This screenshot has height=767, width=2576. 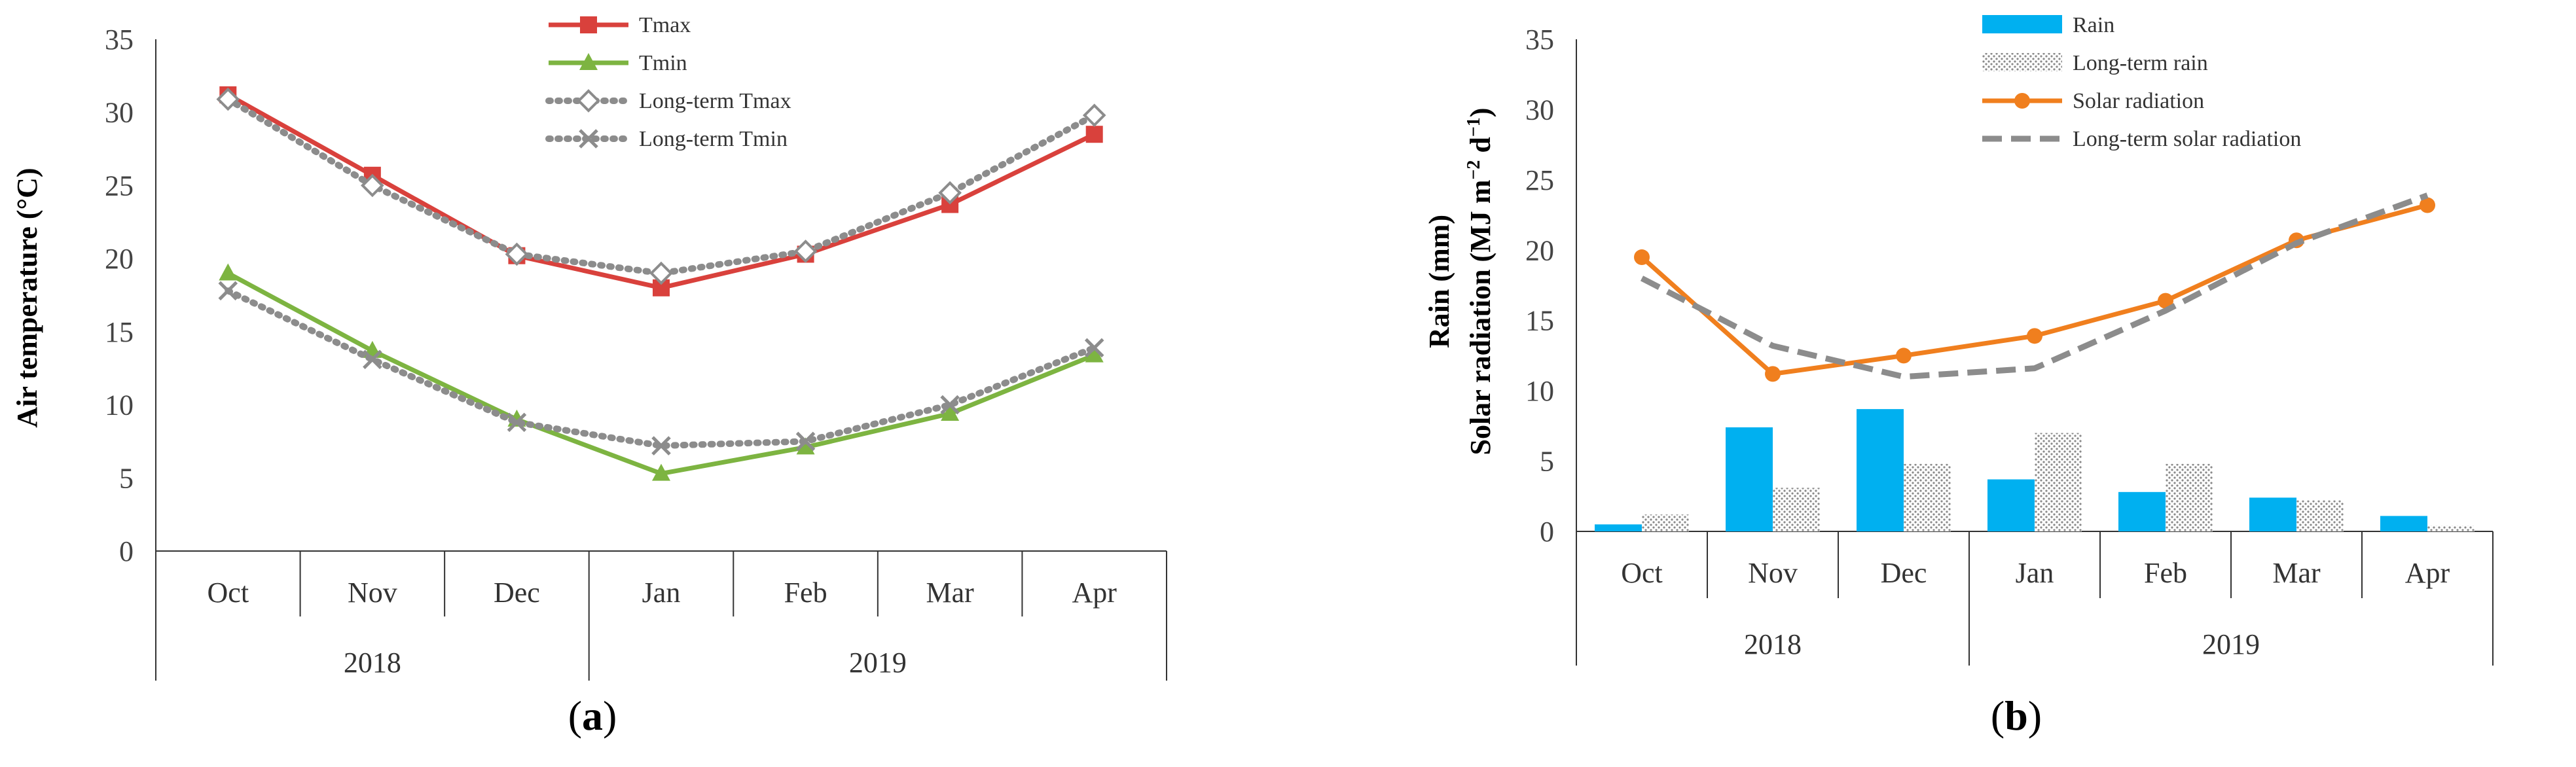 I want to click on data-point-tmax, so click(x=1094, y=134).